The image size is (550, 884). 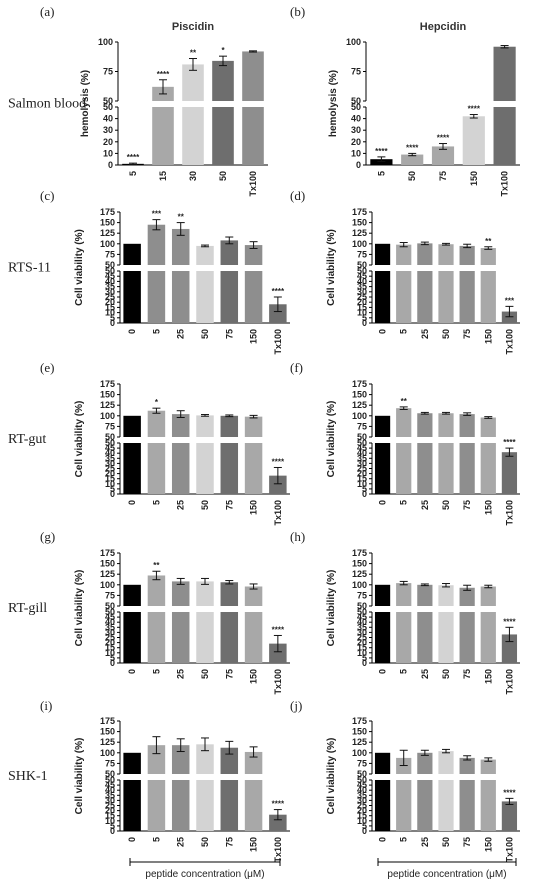 I want to click on panel-letter: (f), so click(x=296, y=367).